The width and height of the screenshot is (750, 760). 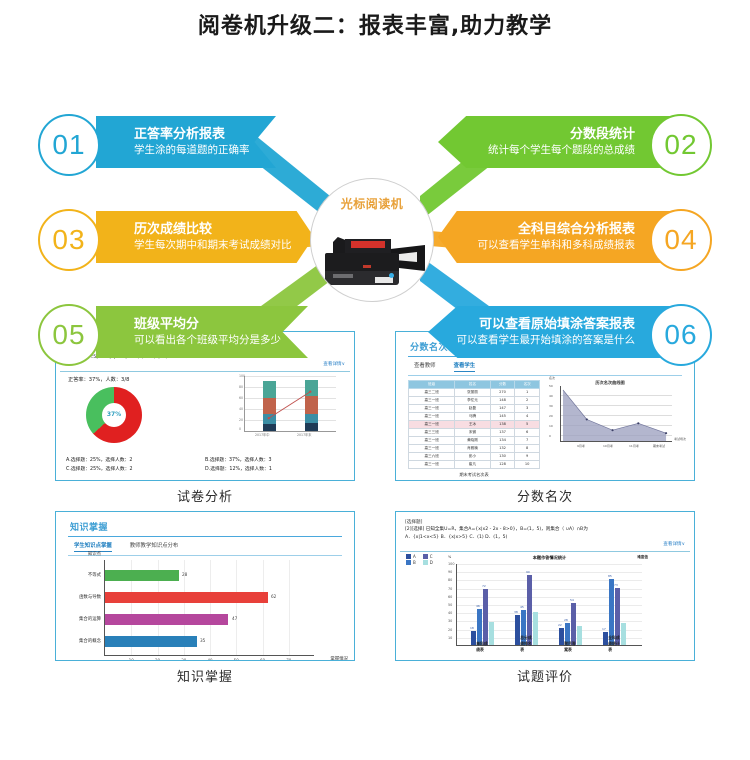 I want to click on panel-knowledge-mastery: 知识掌握 学生知识点掌握 教师教学知识点分布 知识点 不等式, so click(x=205, y=586).